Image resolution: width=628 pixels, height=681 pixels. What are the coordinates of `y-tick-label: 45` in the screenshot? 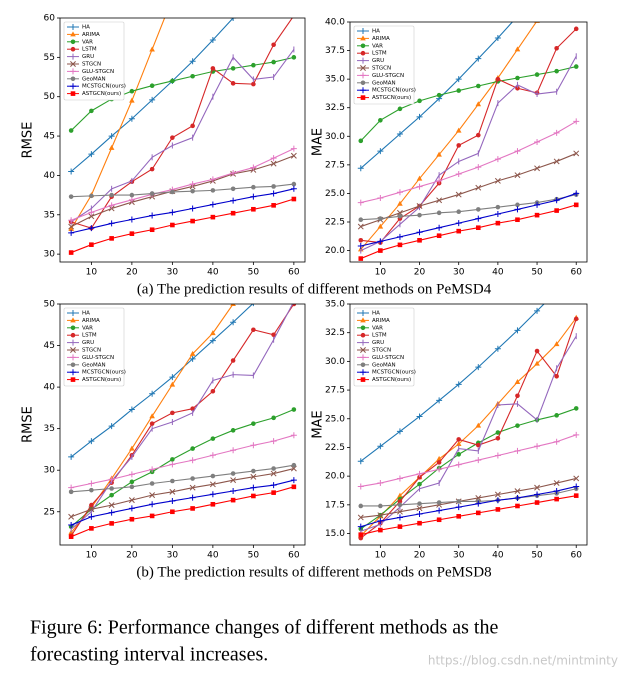 It's located at (49, 137).